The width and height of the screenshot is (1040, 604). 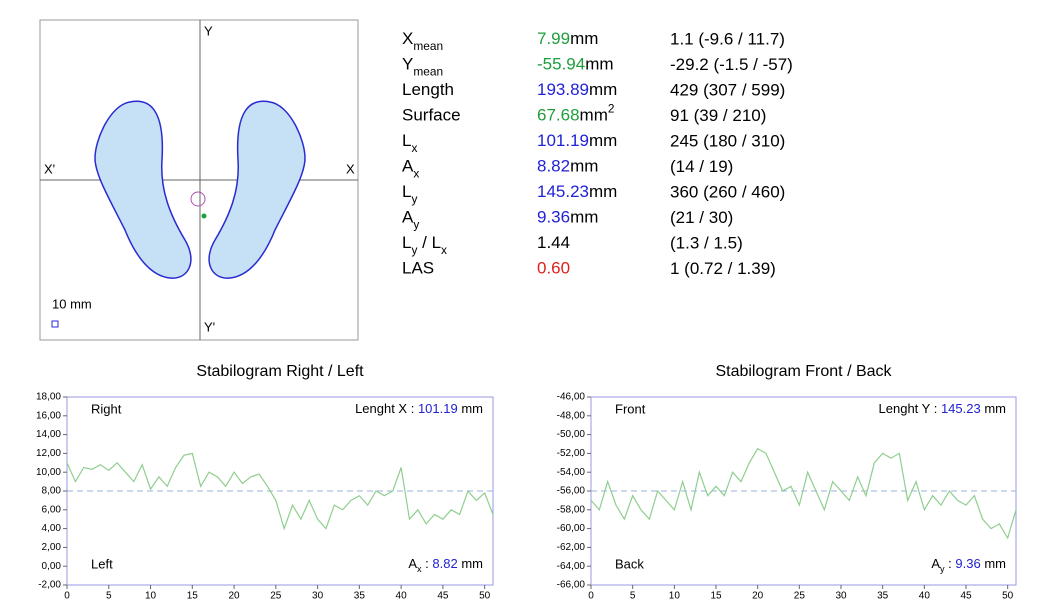 I want to click on y-tick-label: 0,00, so click(x=52, y=566).